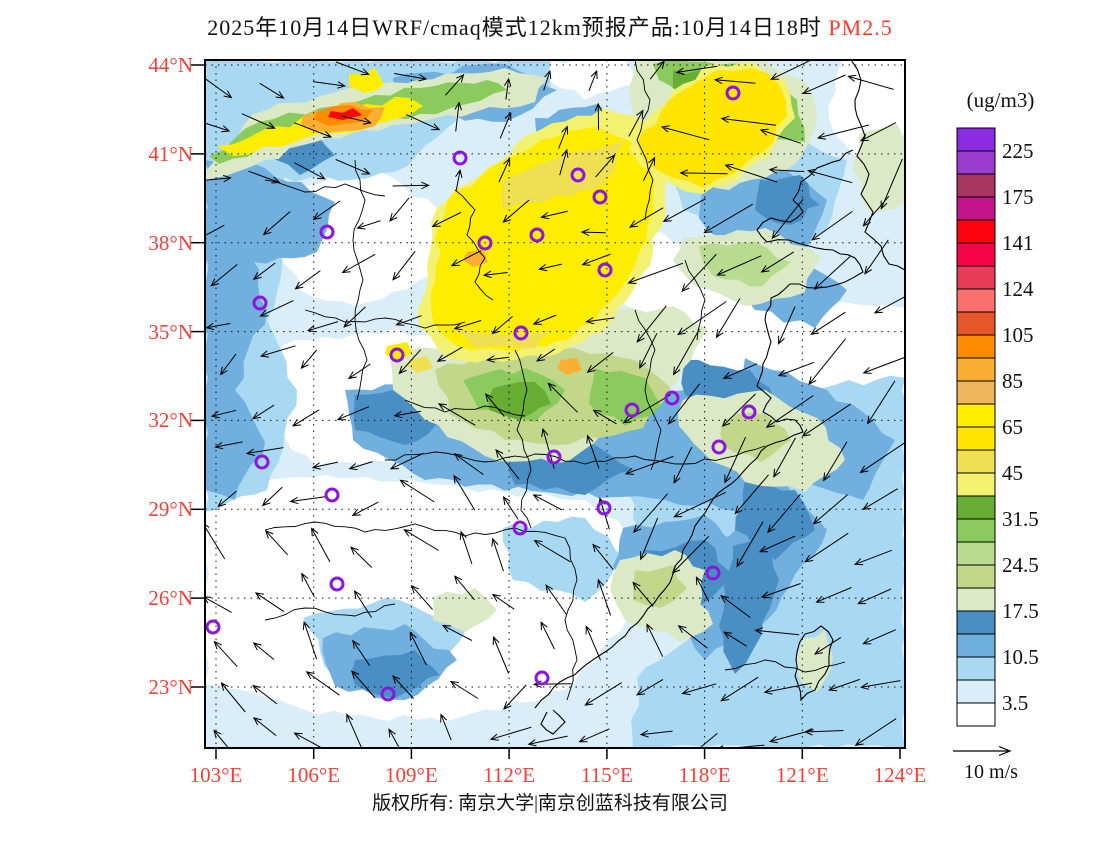 Image resolution: width=1100 pixels, height=850 pixels. I want to click on colorbar, so click(976, 427).